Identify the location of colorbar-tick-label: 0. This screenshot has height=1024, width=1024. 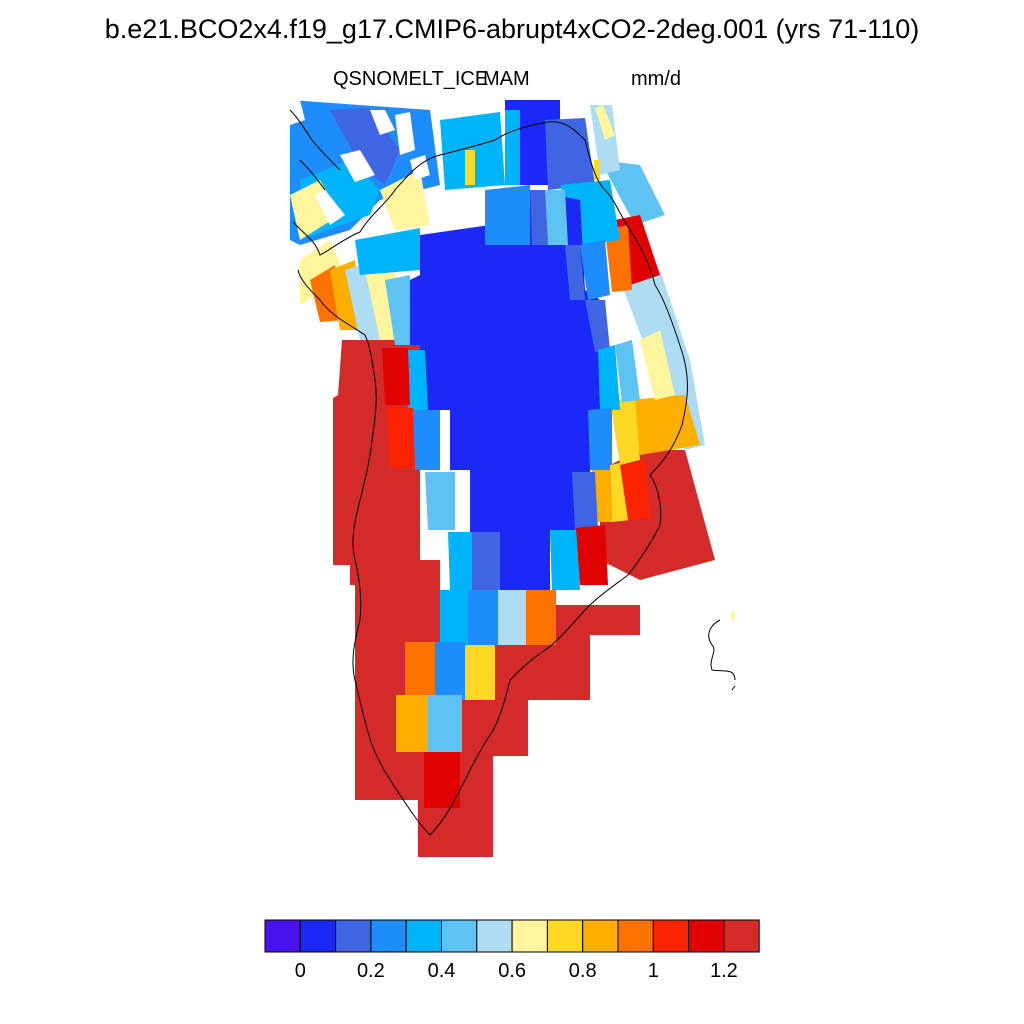
(300, 971).